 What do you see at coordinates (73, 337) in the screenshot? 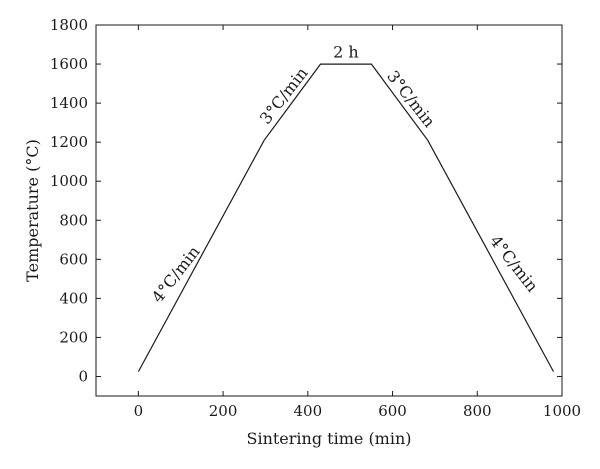
I see `y-tick-label: 200` at bounding box center [73, 337].